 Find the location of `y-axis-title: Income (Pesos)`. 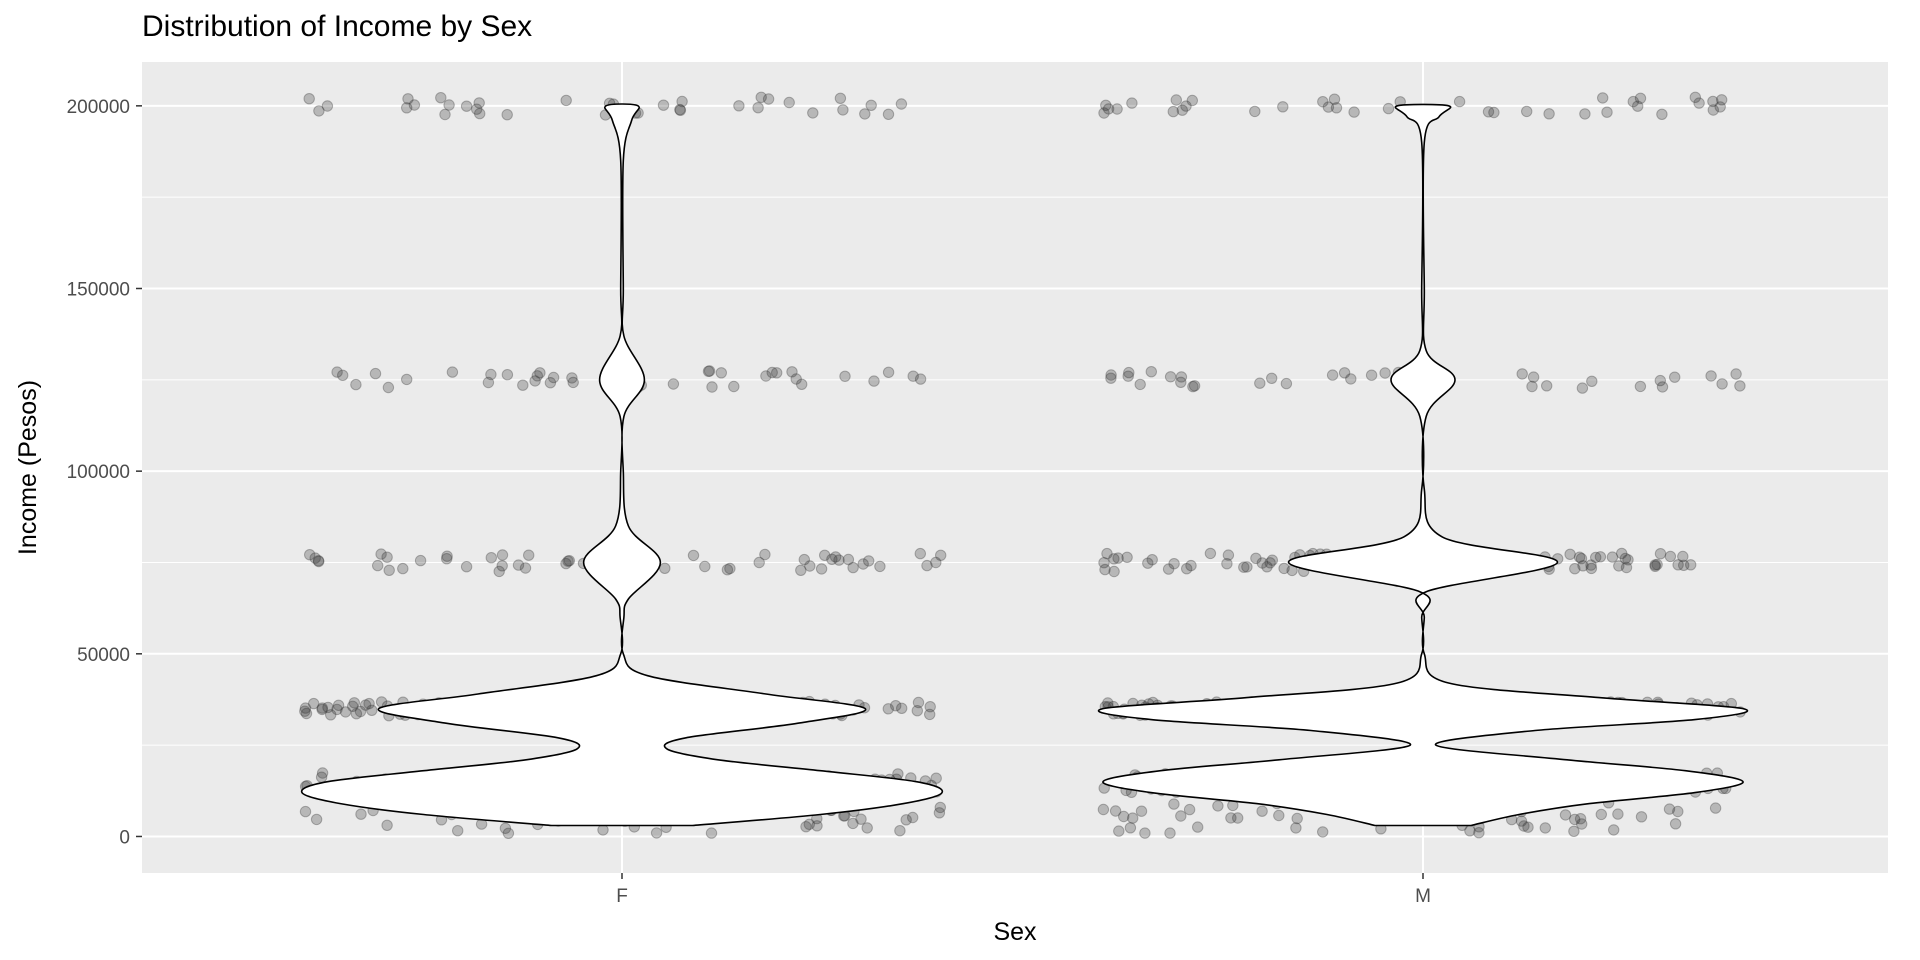

y-axis-title: Income (Pesos) is located at coordinates (28, 467).